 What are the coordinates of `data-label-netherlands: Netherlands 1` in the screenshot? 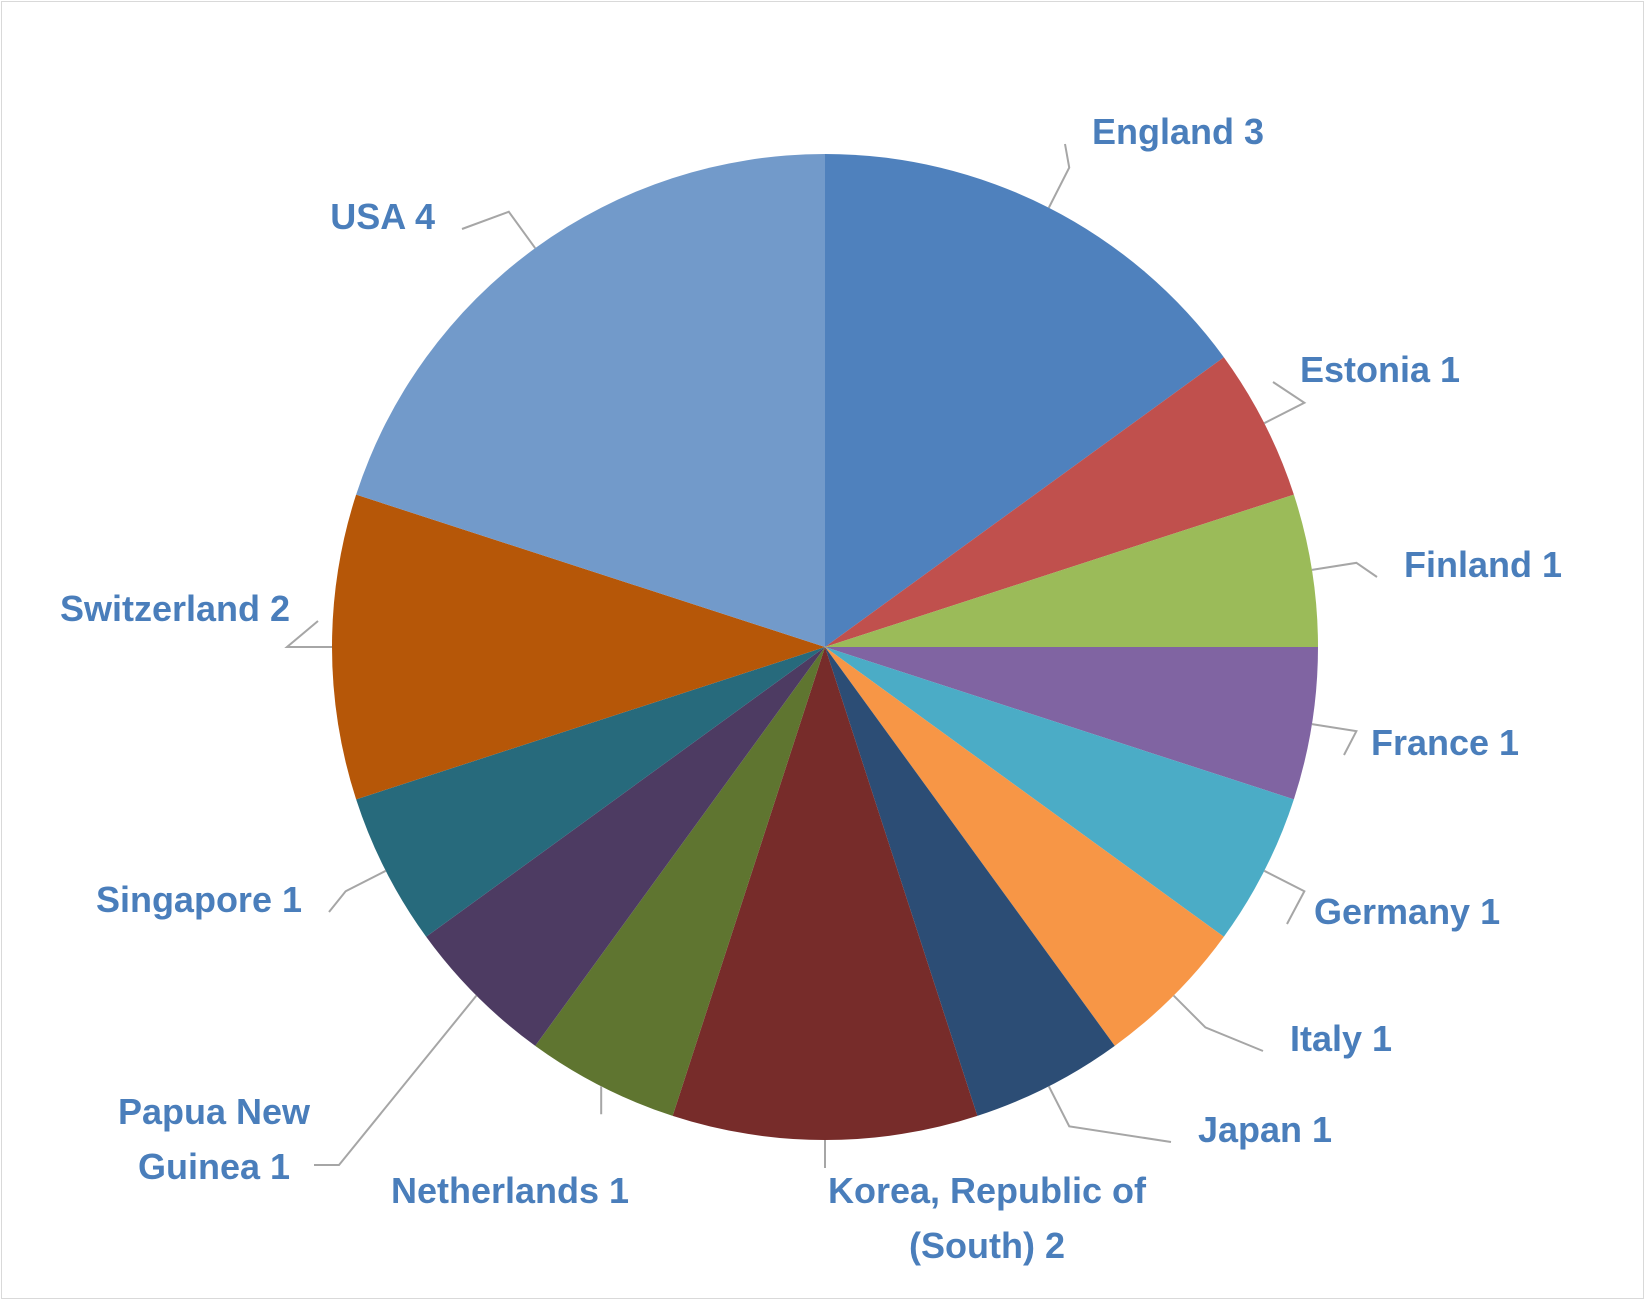 It's located at (510, 1190).